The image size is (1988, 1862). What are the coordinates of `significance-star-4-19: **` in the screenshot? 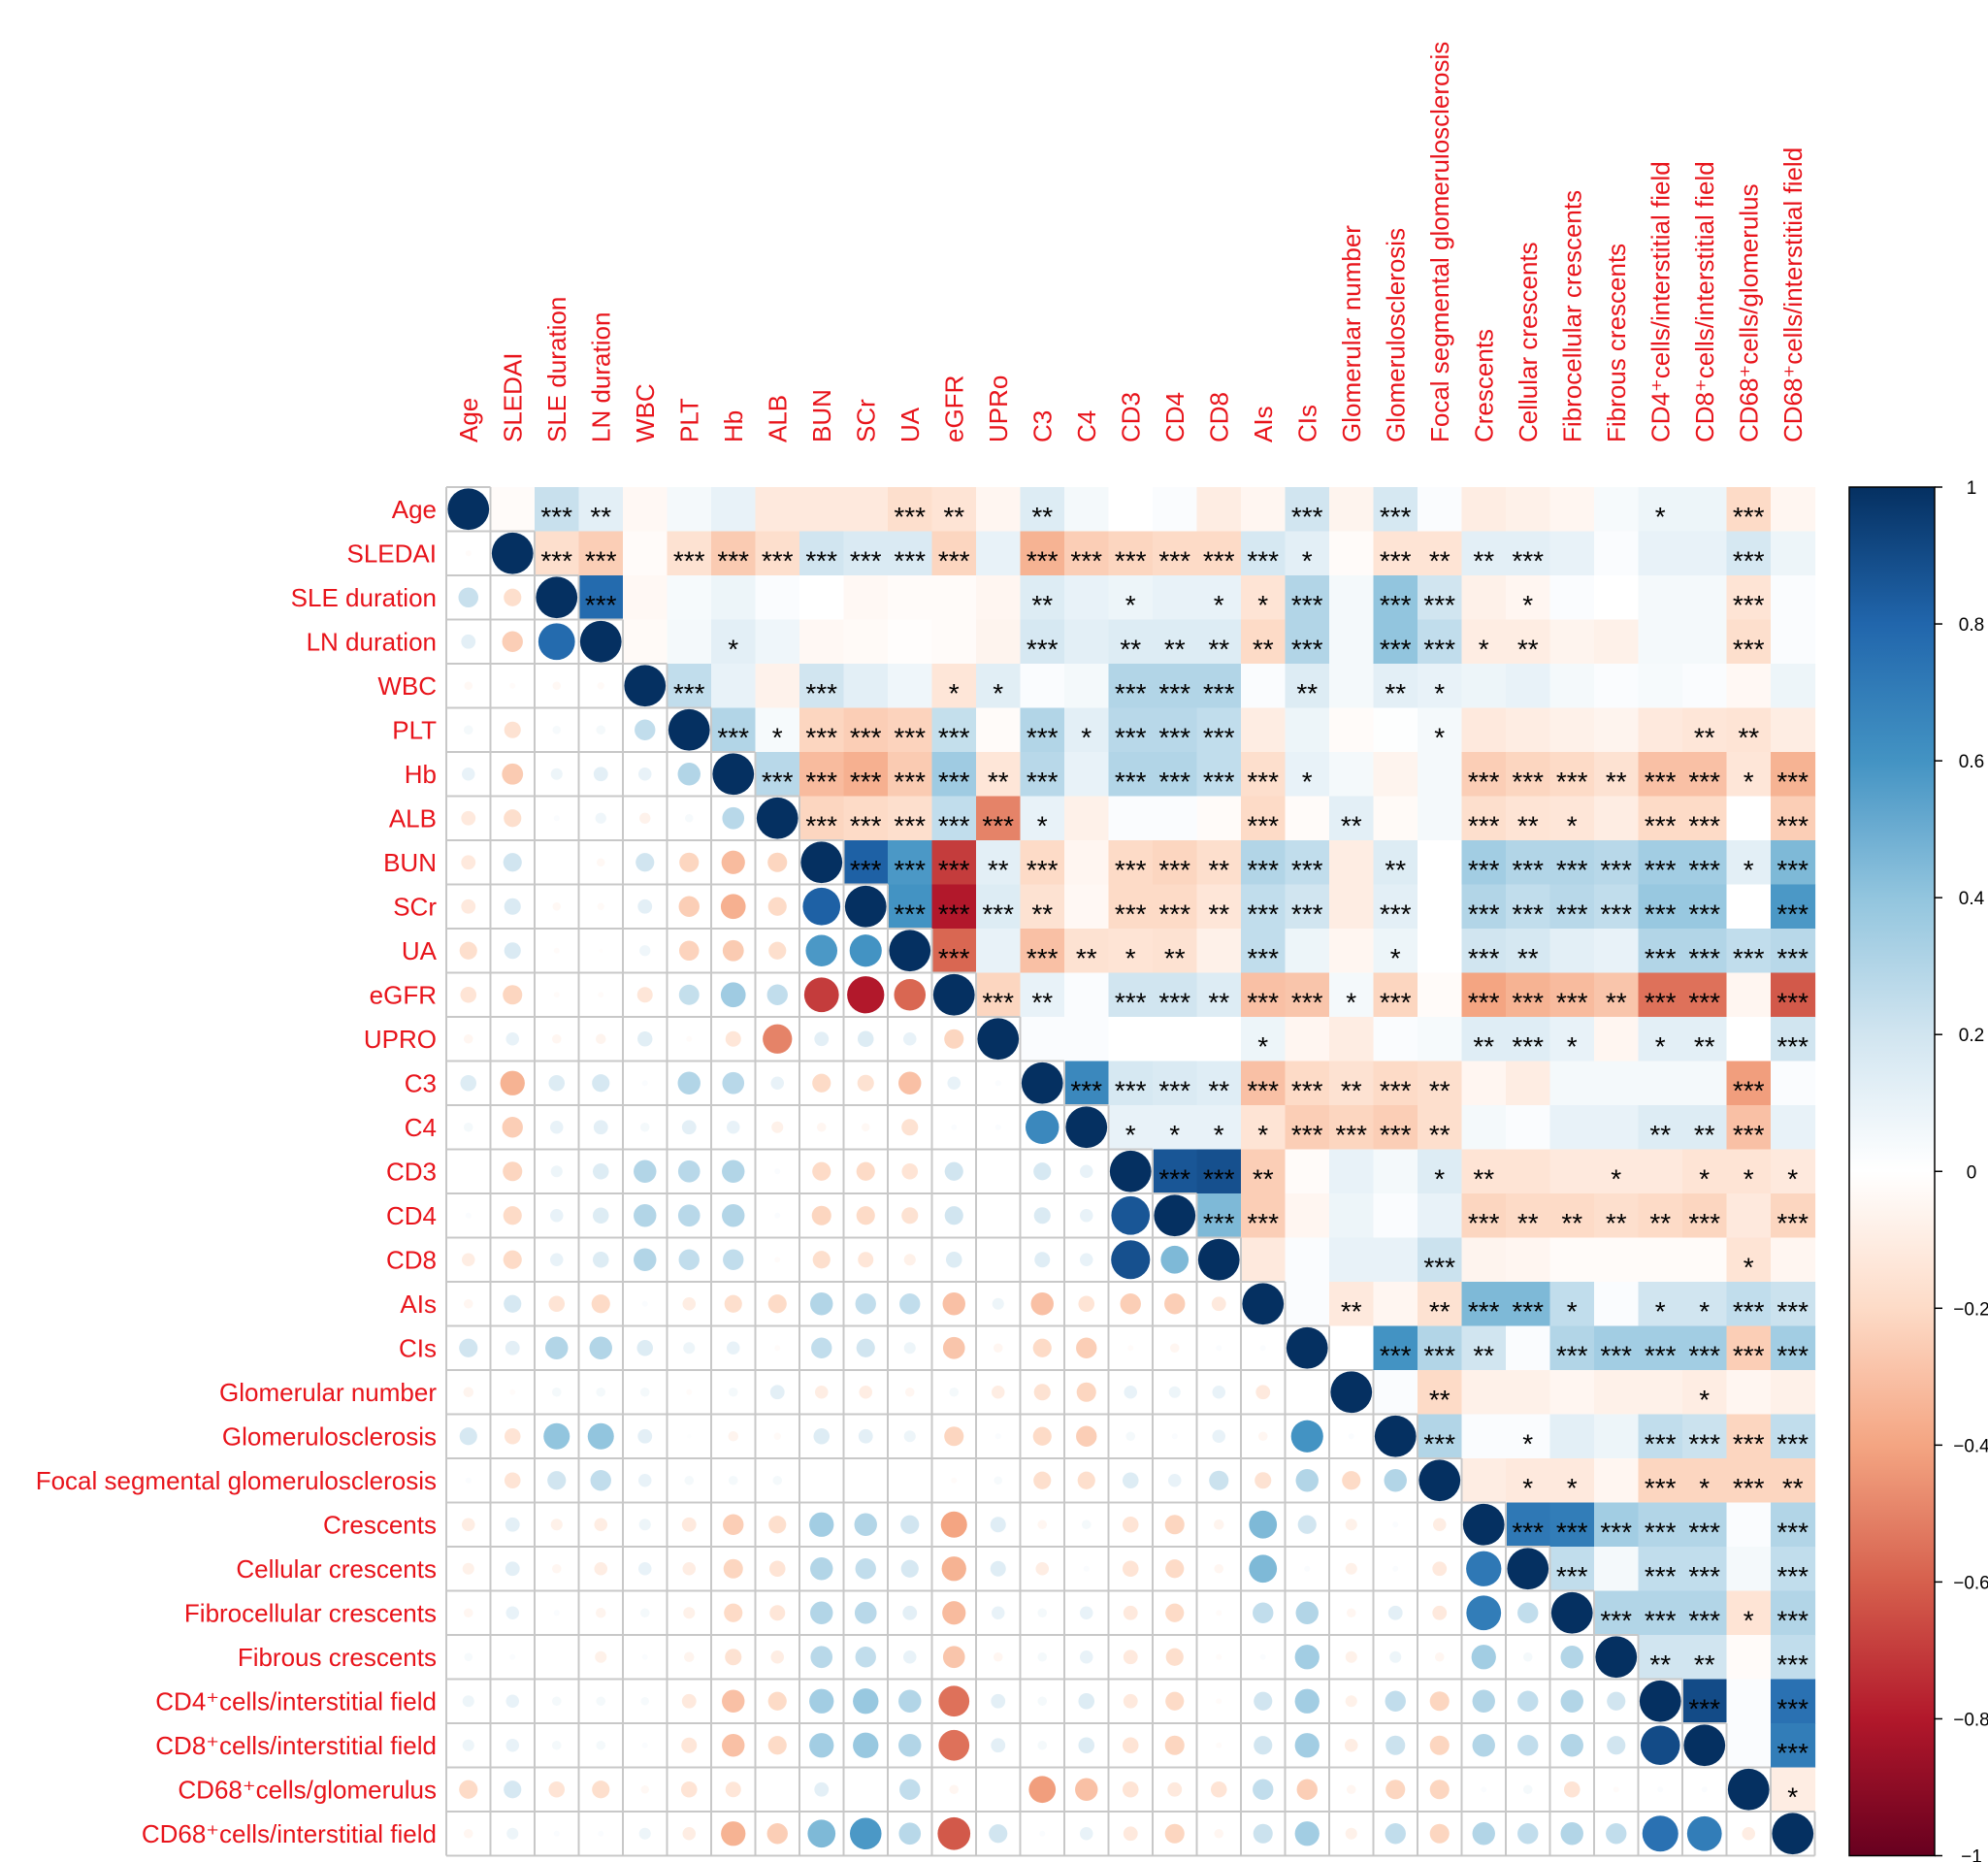 It's located at (1307, 693).